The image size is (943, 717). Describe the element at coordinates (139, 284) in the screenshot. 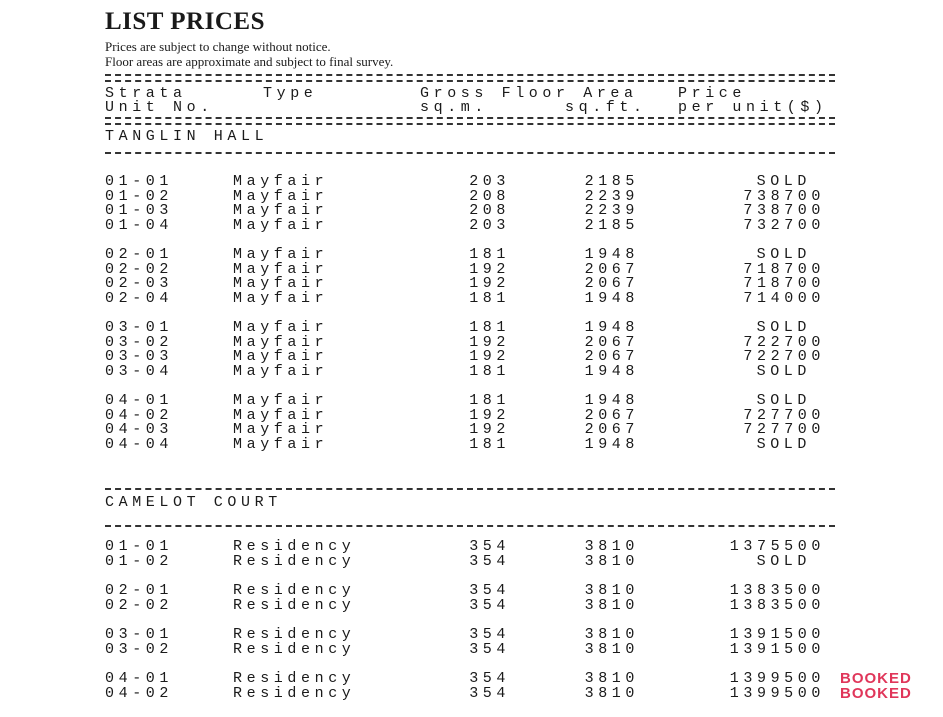

I see `unit-number: 02-03` at that location.